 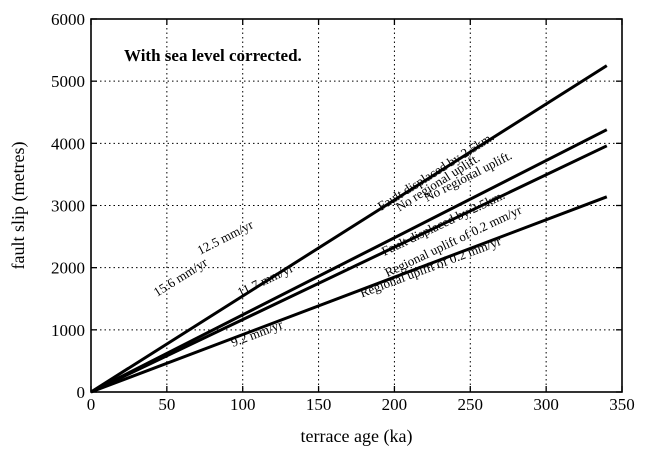 I want to click on panel-note: With sea level corrected., so click(x=213, y=55).